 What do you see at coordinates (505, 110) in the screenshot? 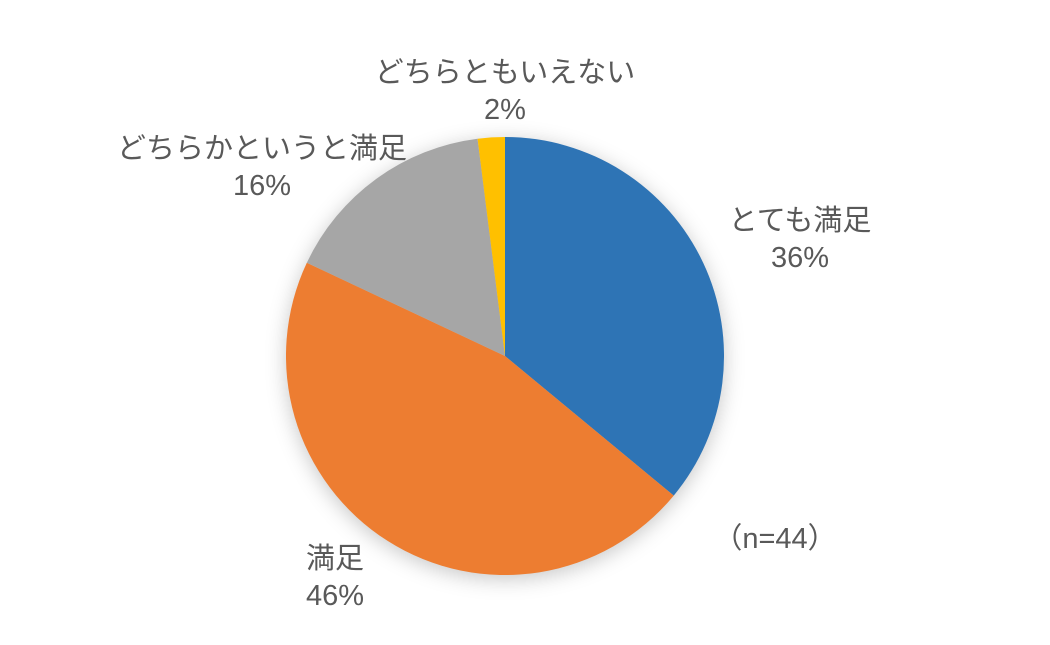
I see `label-neither-percent: 2%` at bounding box center [505, 110].